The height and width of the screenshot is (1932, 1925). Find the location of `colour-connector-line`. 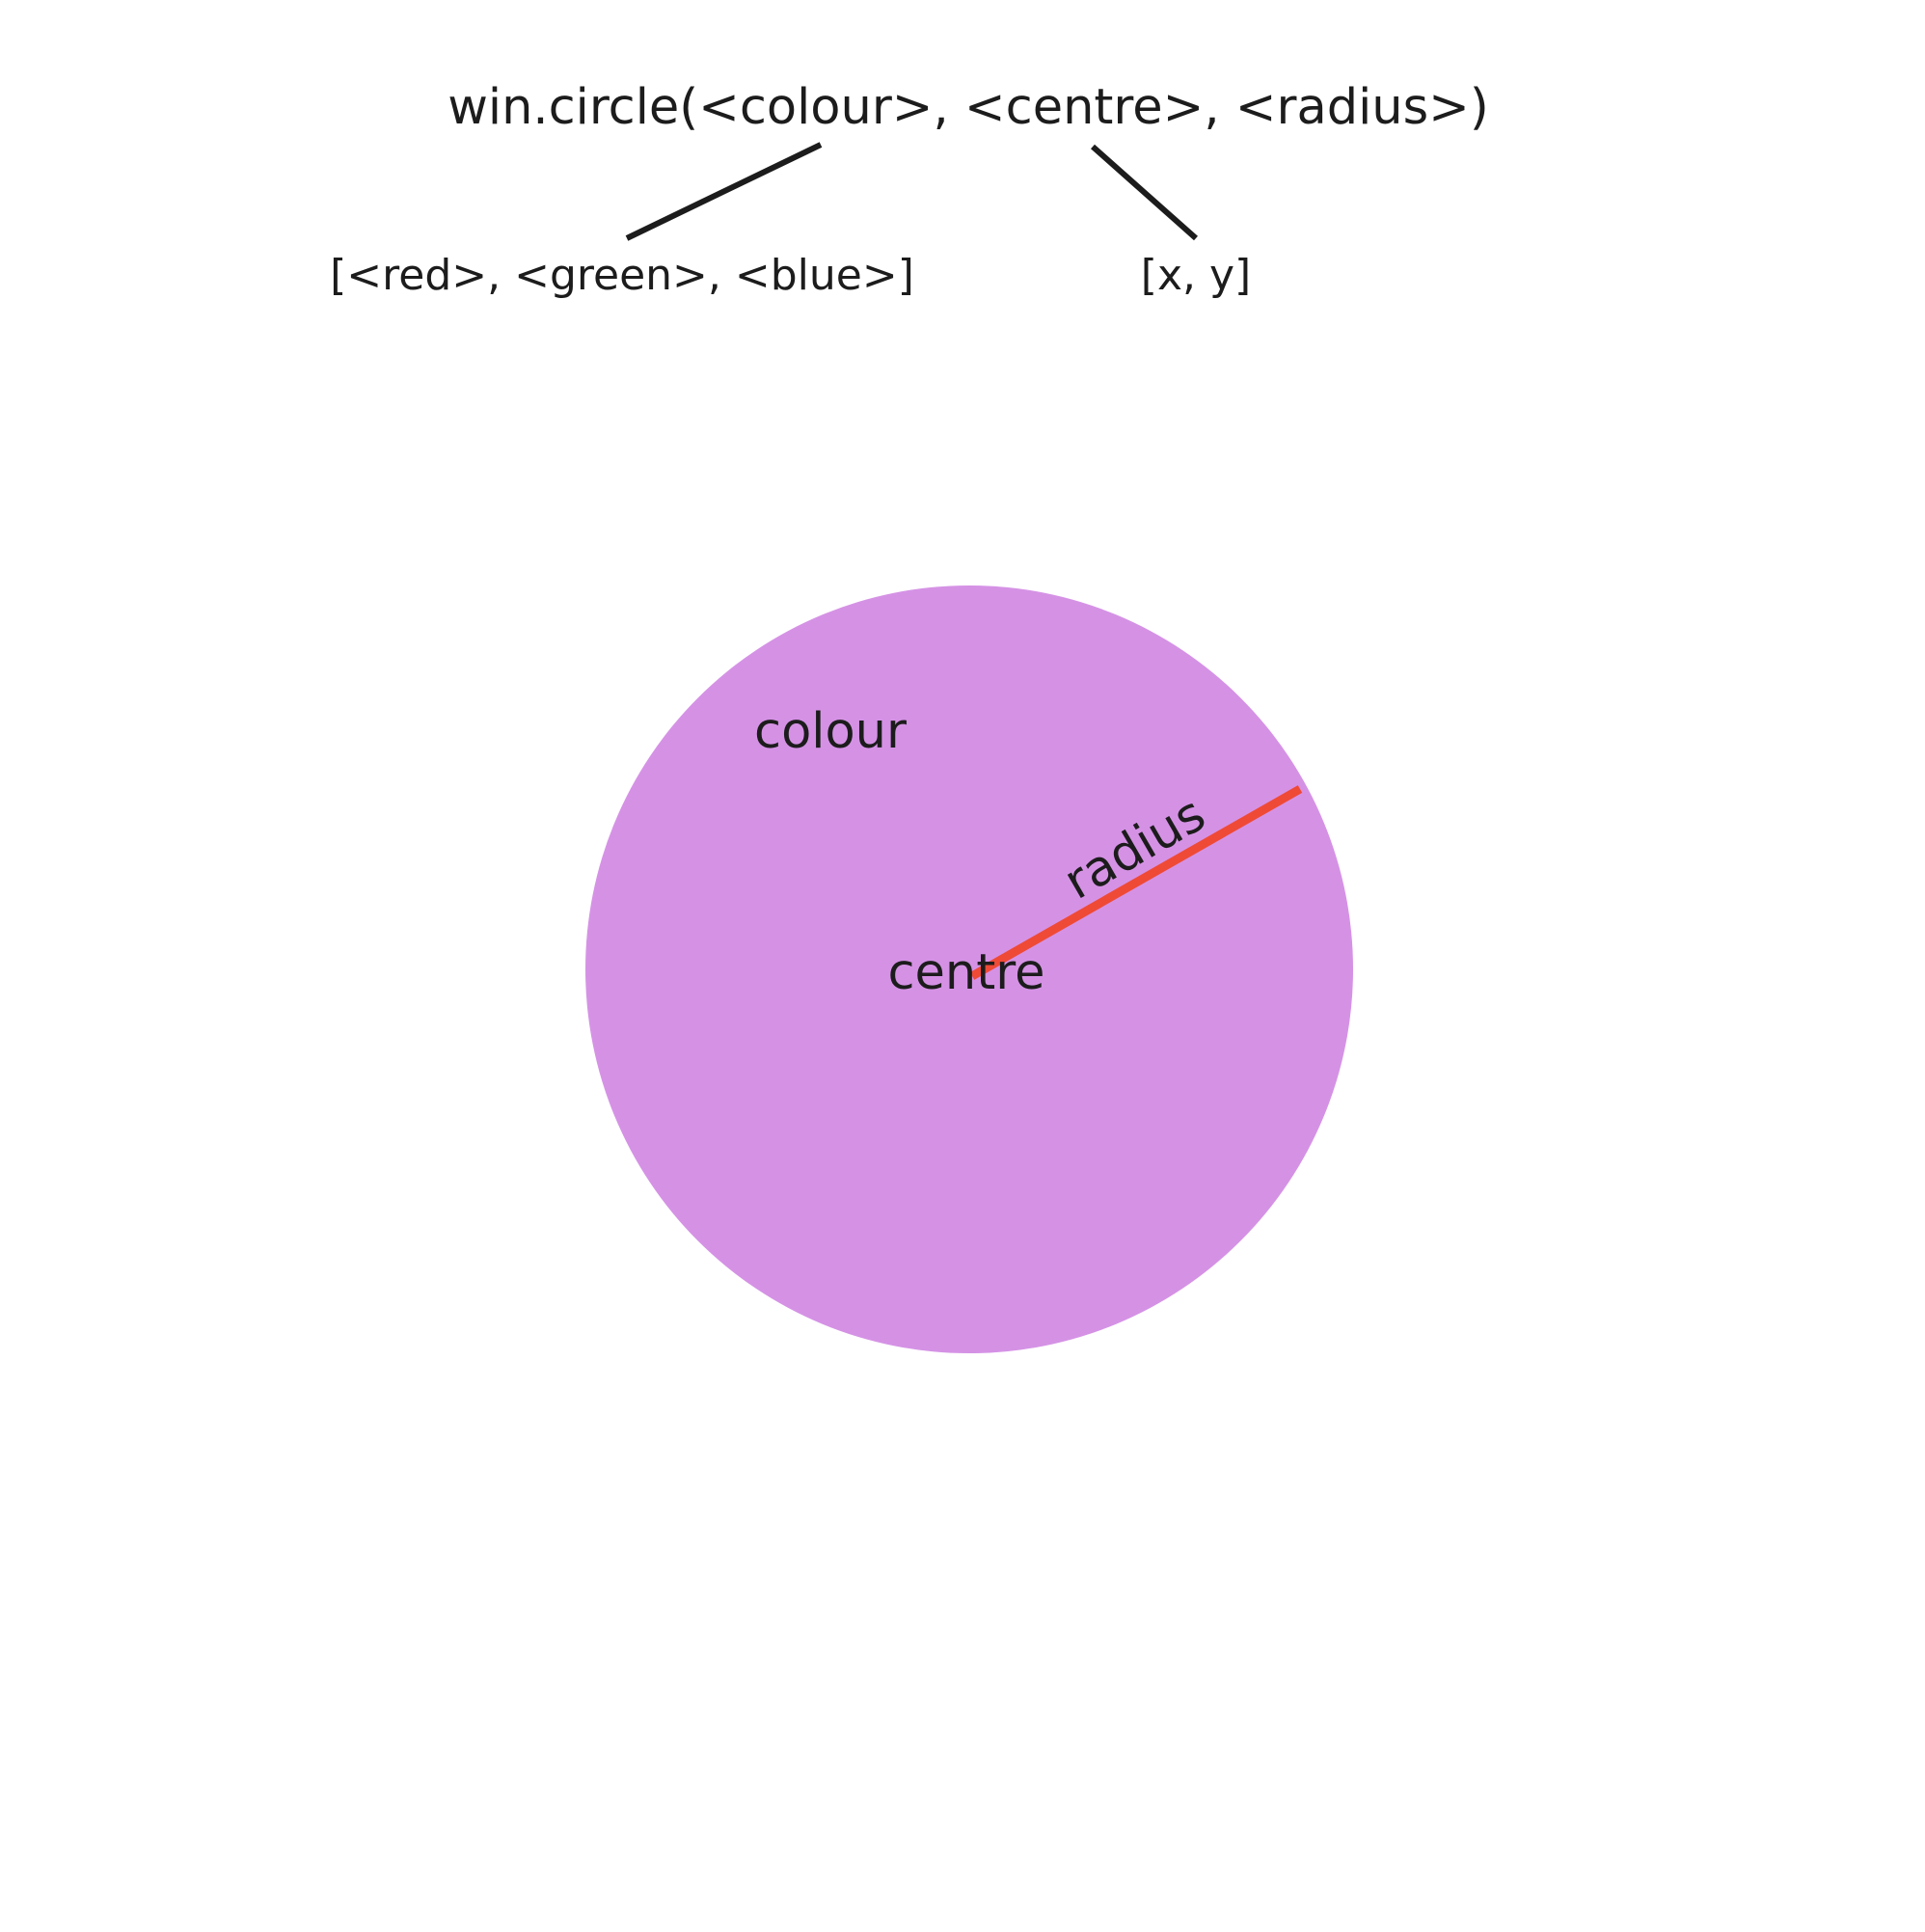

colour-connector-line is located at coordinates (724, 191).